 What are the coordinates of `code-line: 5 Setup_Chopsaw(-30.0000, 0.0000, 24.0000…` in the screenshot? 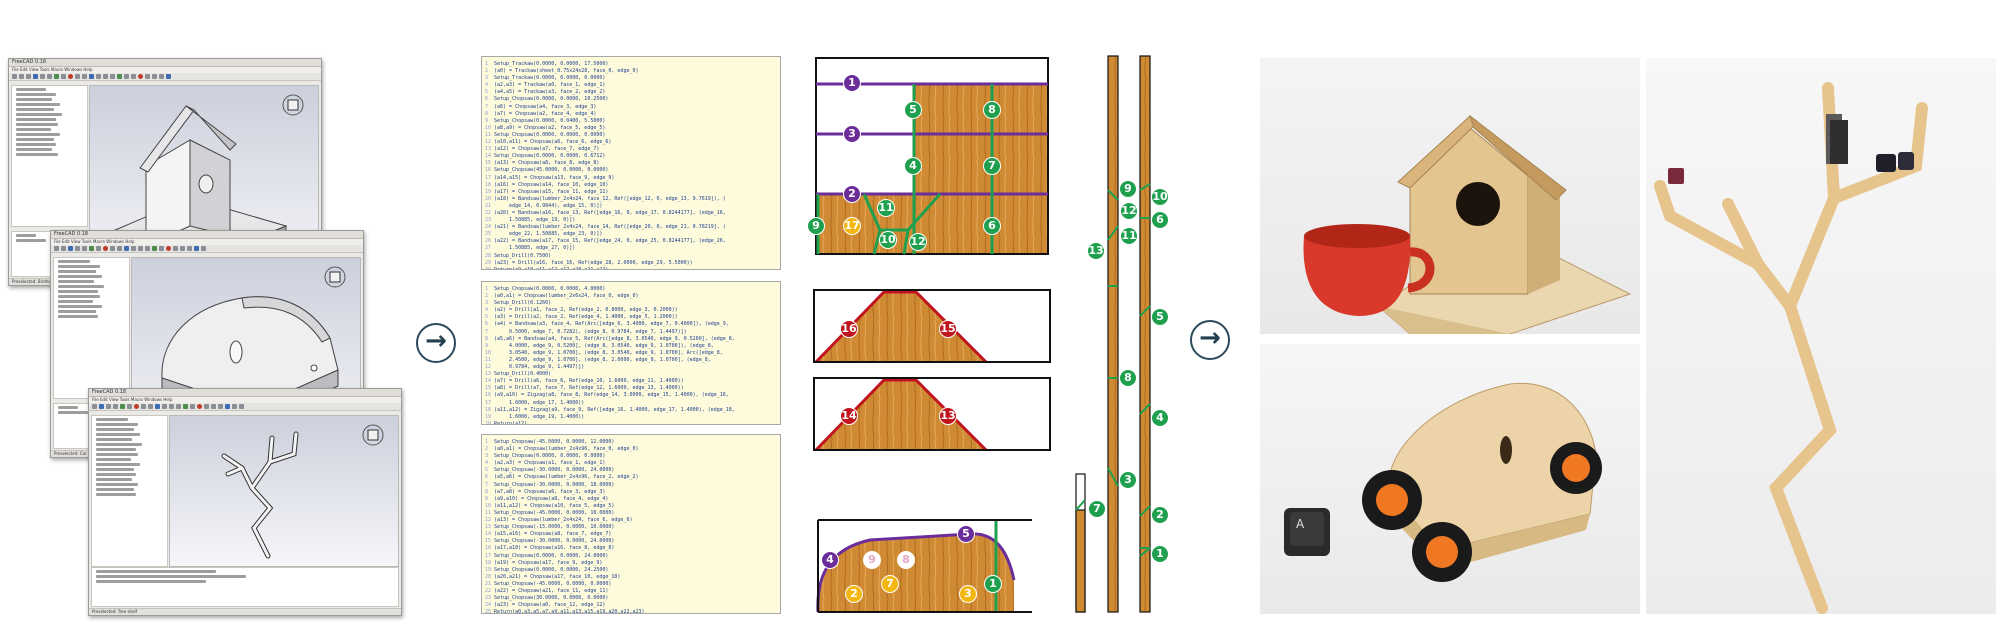 It's located at (631, 470).